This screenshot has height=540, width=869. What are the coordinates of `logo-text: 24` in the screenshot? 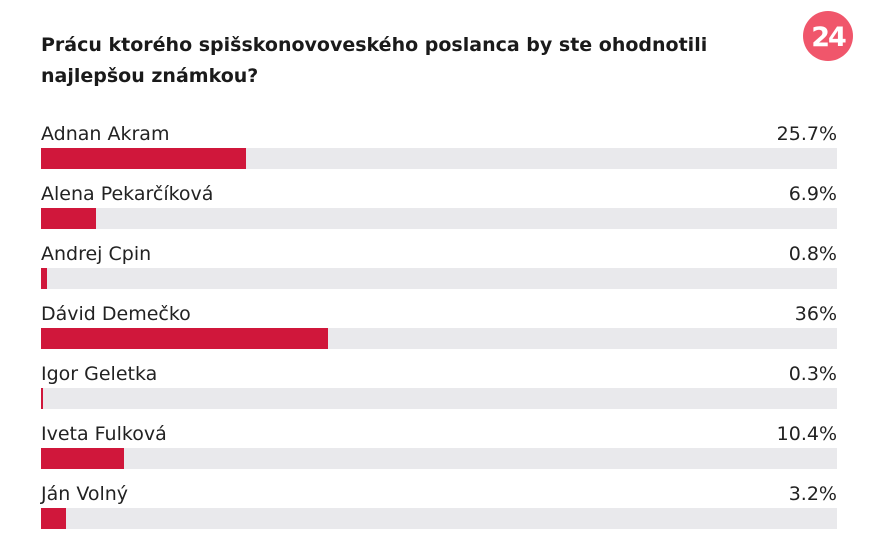 It's located at (828, 37).